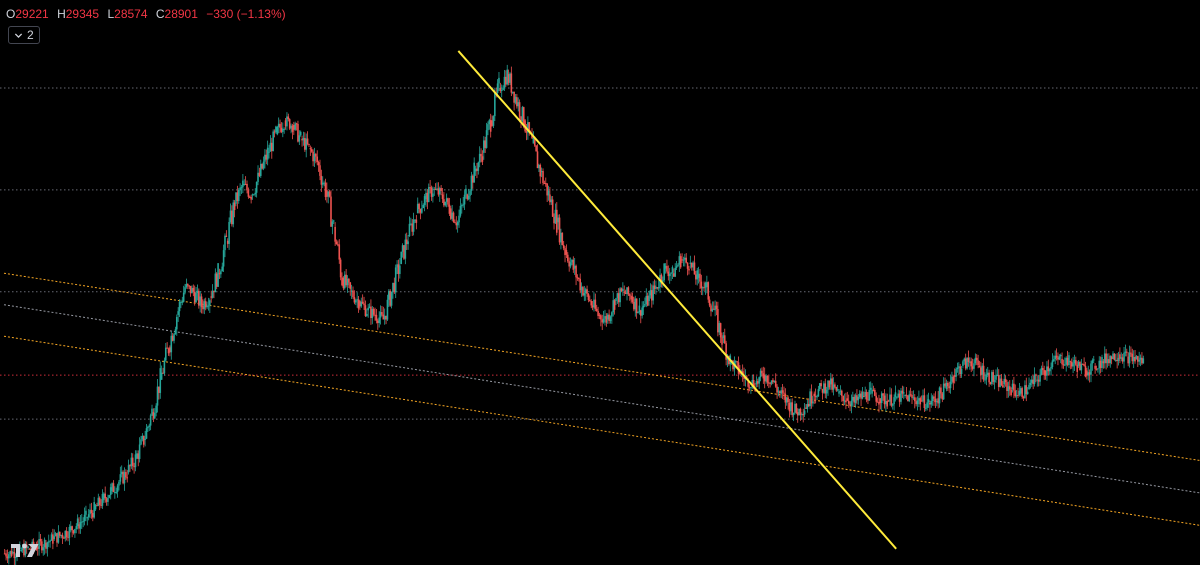  I want to click on low-value: 28574, so click(131, 14).